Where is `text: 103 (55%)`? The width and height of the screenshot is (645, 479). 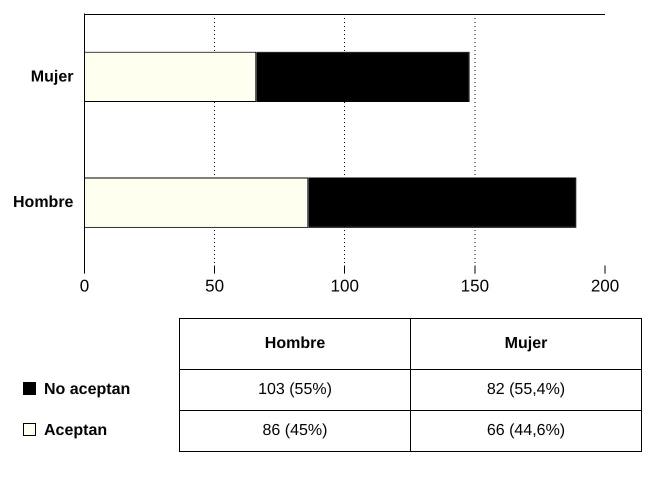
text: 103 (55%) is located at coordinates (295, 390).